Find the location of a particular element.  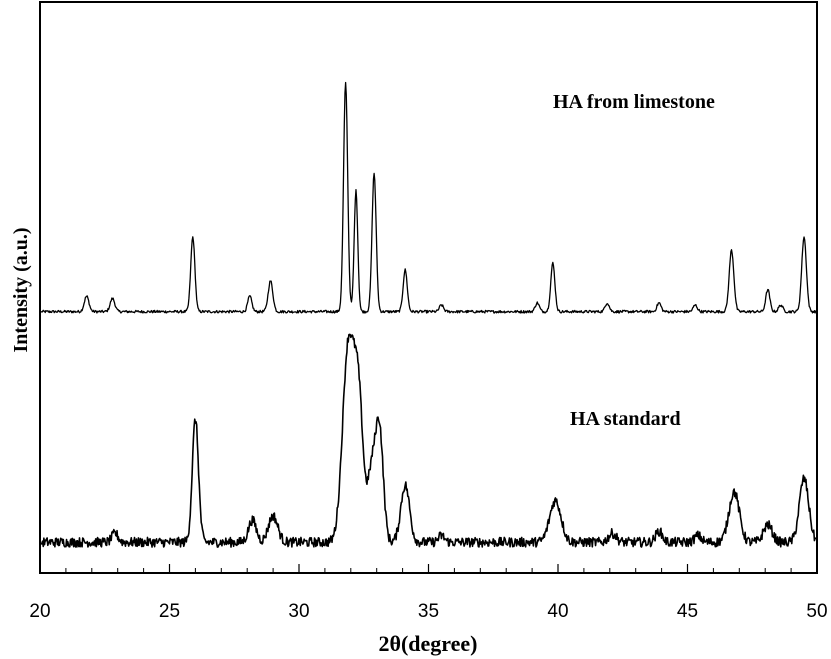

x-tick-label: 35 is located at coordinates (428, 611).